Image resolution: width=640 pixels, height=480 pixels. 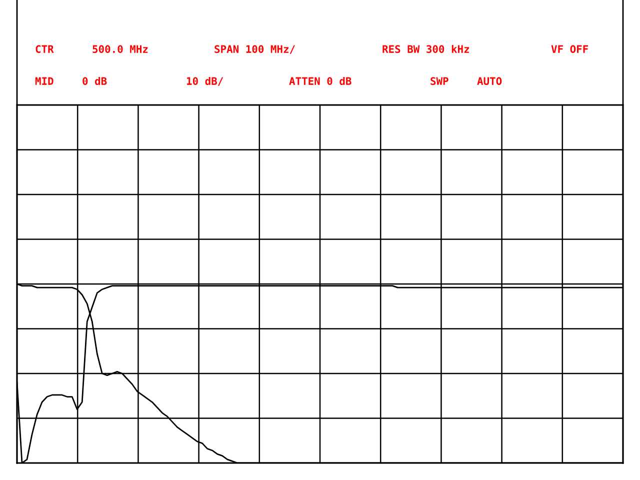 I want to click on text: SWP, so click(x=439, y=81).